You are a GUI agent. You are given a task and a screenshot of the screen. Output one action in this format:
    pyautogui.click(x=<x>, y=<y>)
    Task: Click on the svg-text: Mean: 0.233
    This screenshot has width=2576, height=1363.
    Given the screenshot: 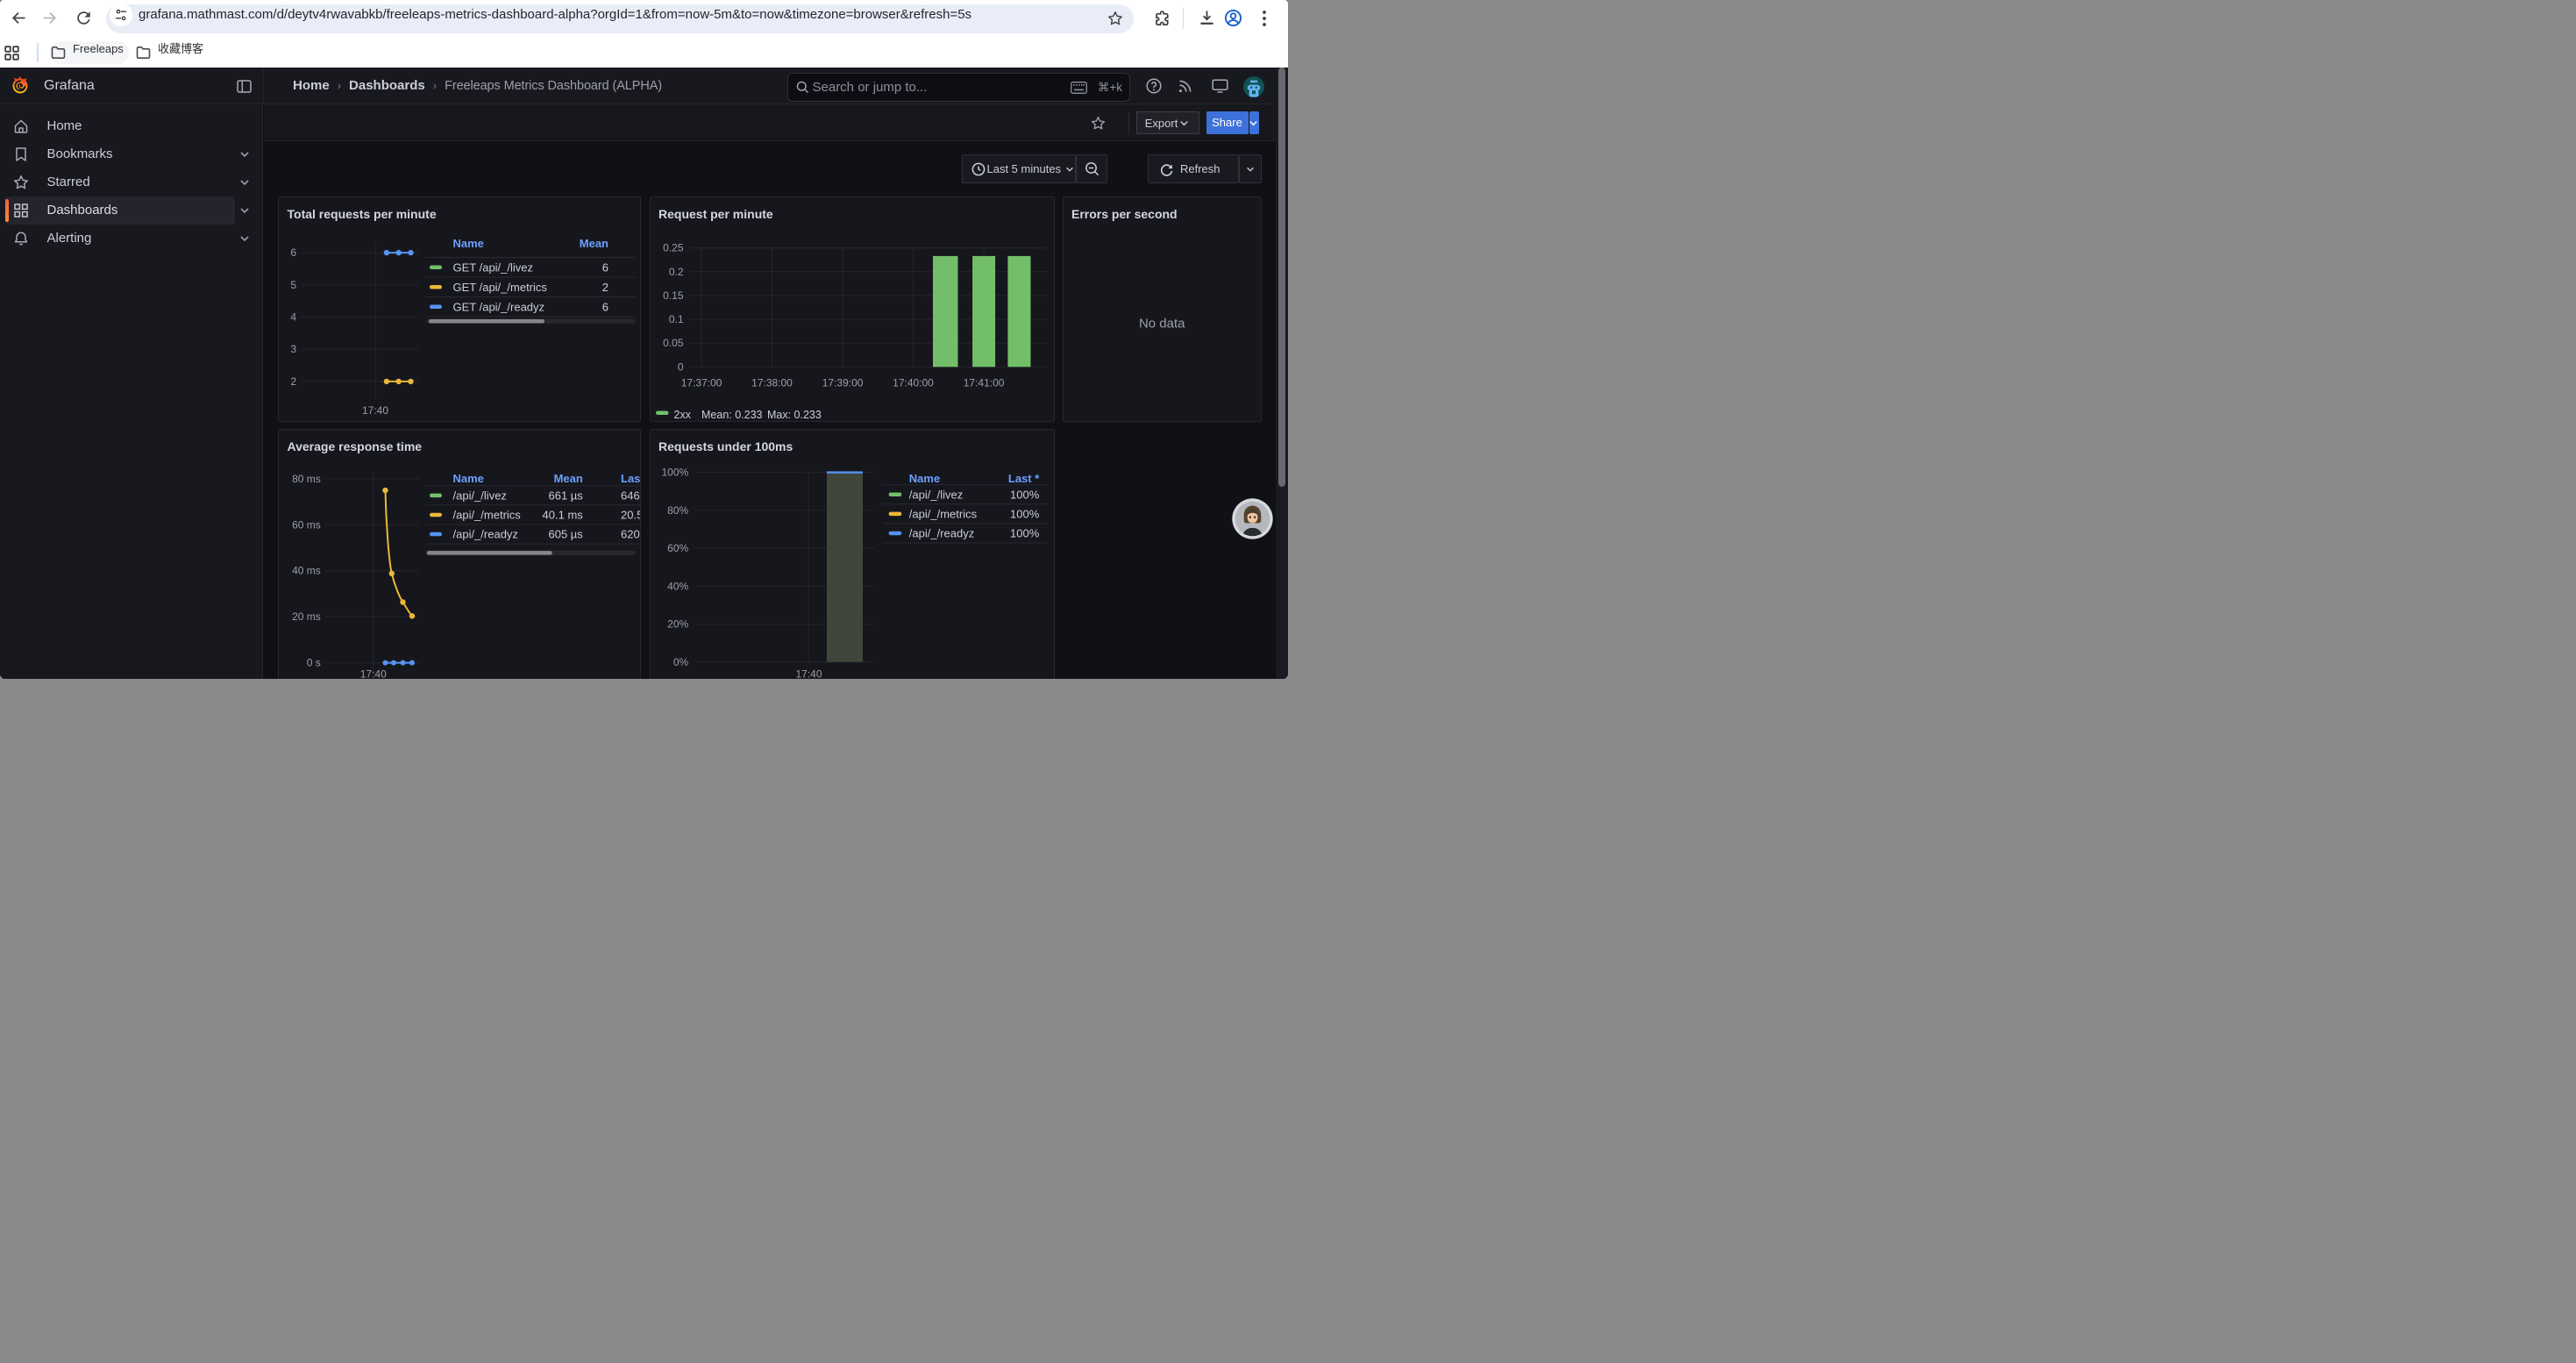 What is the action you would take?
    pyautogui.click(x=732, y=415)
    